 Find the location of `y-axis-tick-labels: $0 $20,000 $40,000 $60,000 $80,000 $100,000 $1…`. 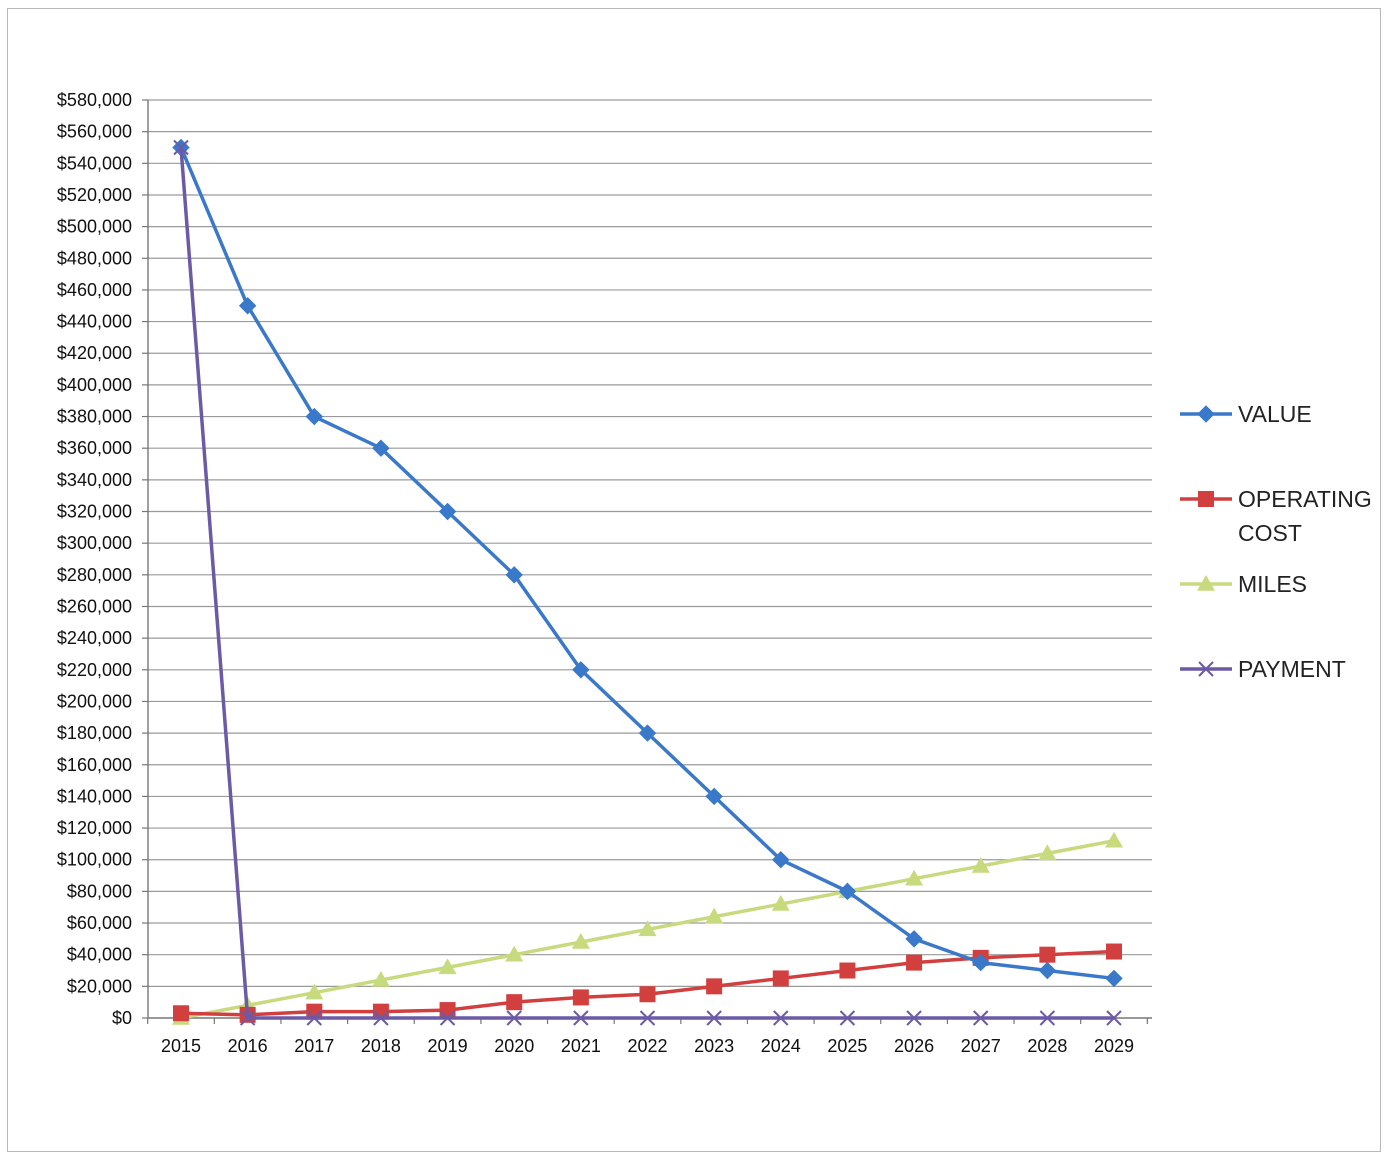

y-axis-tick-labels: $0 $20,000 $40,000 $60,000 $80,000 $100,000 $1… is located at coordinates (94, 559).